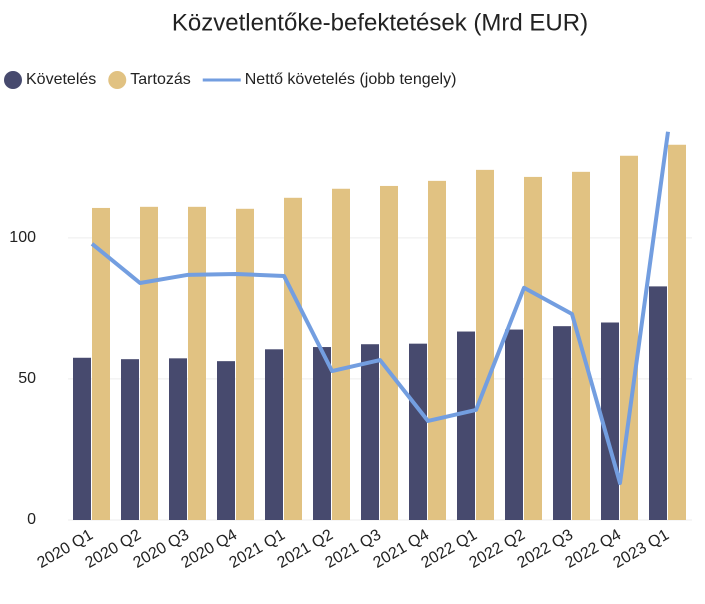  What do you see at coordinates (641, 548) in the screenshot?
I see `x-tick-label: 2023 Q1` at bounding box center [641, 548].